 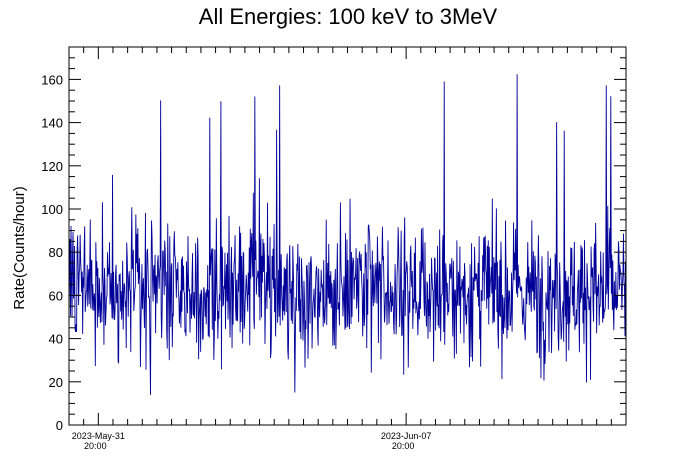 I want to click on x-tick-label-date: 2023-Jun-07, so click(x=406, y=436).